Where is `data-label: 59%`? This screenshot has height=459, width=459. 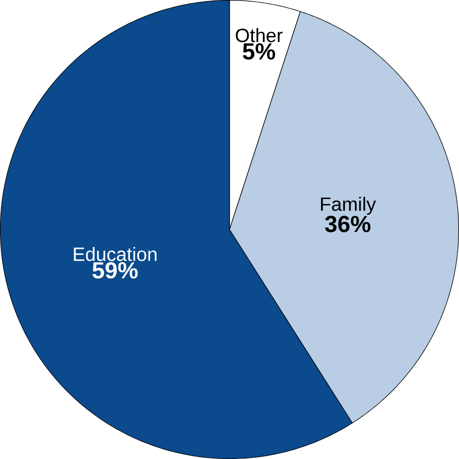 data-label: 59% is located at coordinates (115, 270).